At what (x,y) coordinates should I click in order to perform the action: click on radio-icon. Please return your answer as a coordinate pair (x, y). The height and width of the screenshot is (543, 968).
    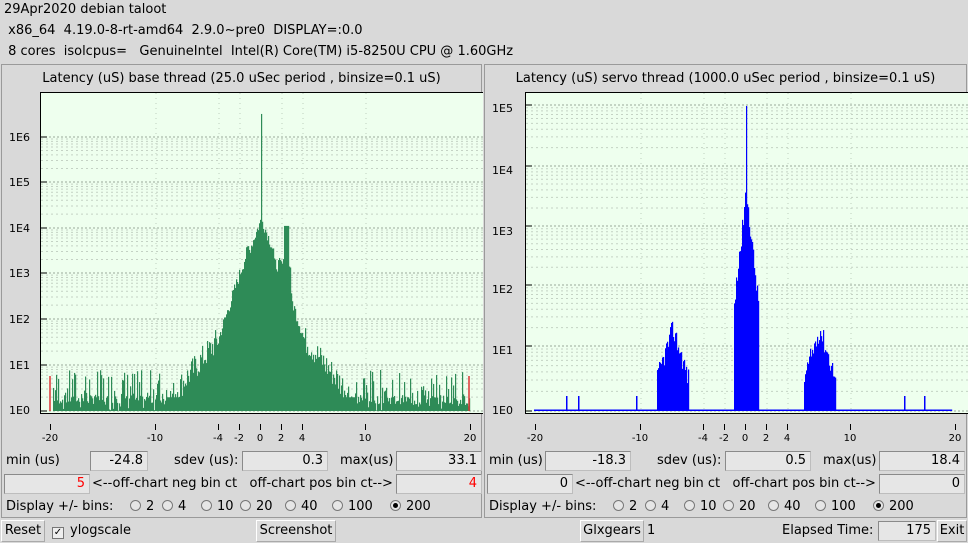
    Looking at the image, I should click on (206, 505).